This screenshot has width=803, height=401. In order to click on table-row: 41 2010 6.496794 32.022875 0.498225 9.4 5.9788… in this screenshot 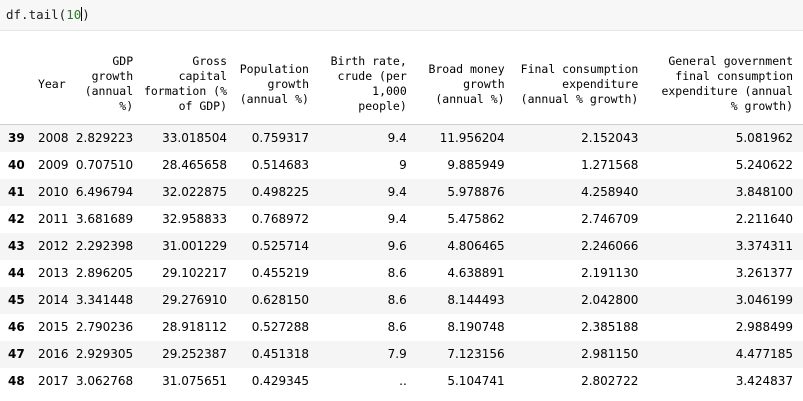, I will do `click(401, 192)`.